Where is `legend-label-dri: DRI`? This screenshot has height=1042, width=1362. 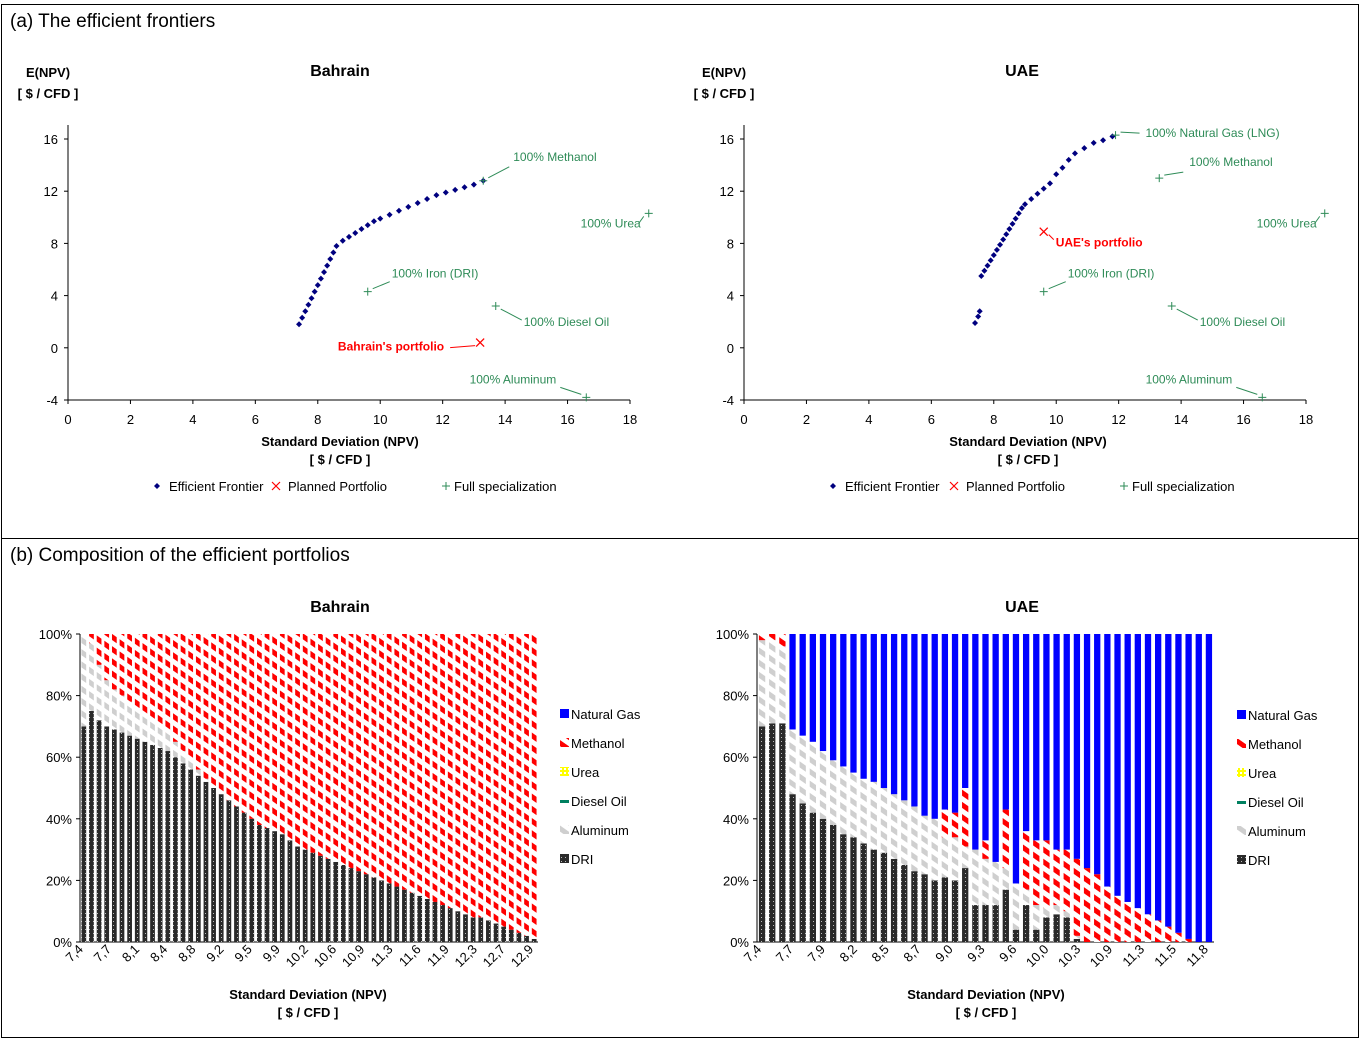 legend-label-dri: DRI is located at coordinates (1259, 860).